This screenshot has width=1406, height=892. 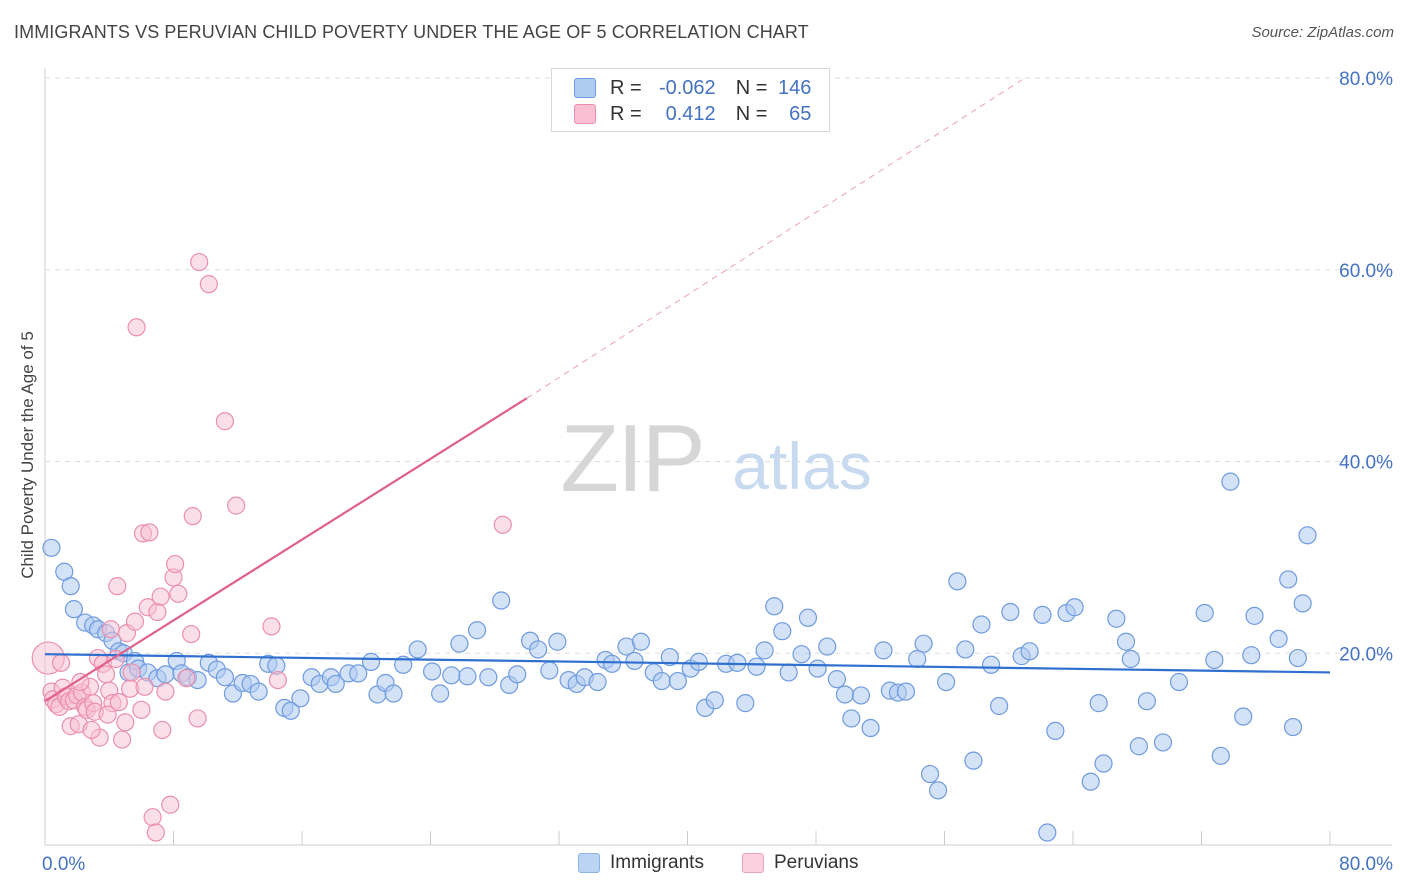 I want to click on legend-swatch-immigrants, so click(x=585, y=88).